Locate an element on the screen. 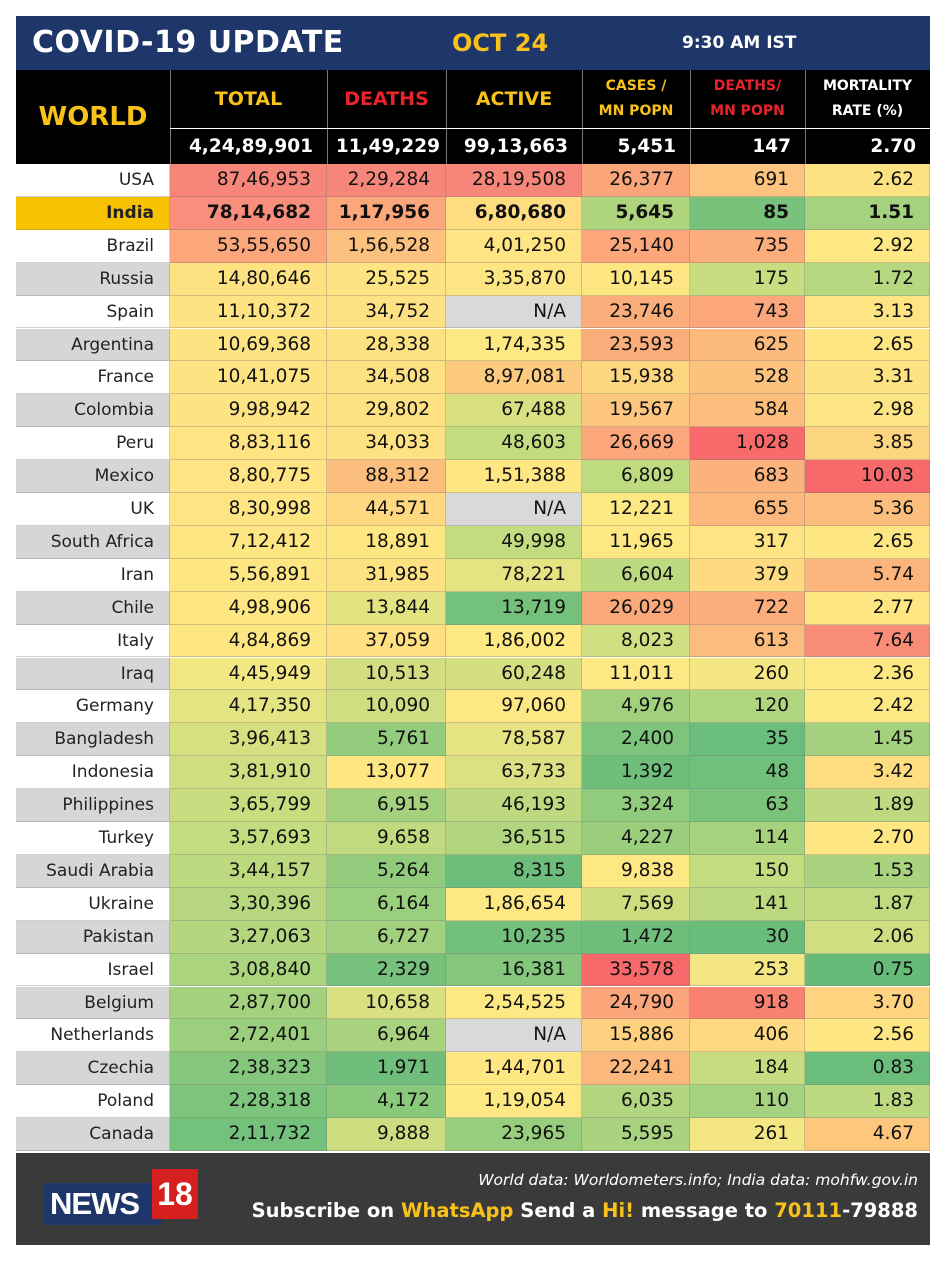 Image resolution: width=950 pixels, height=1264 pixels. cell-deaths-mn: 175 is located at coordinates (747, 279).